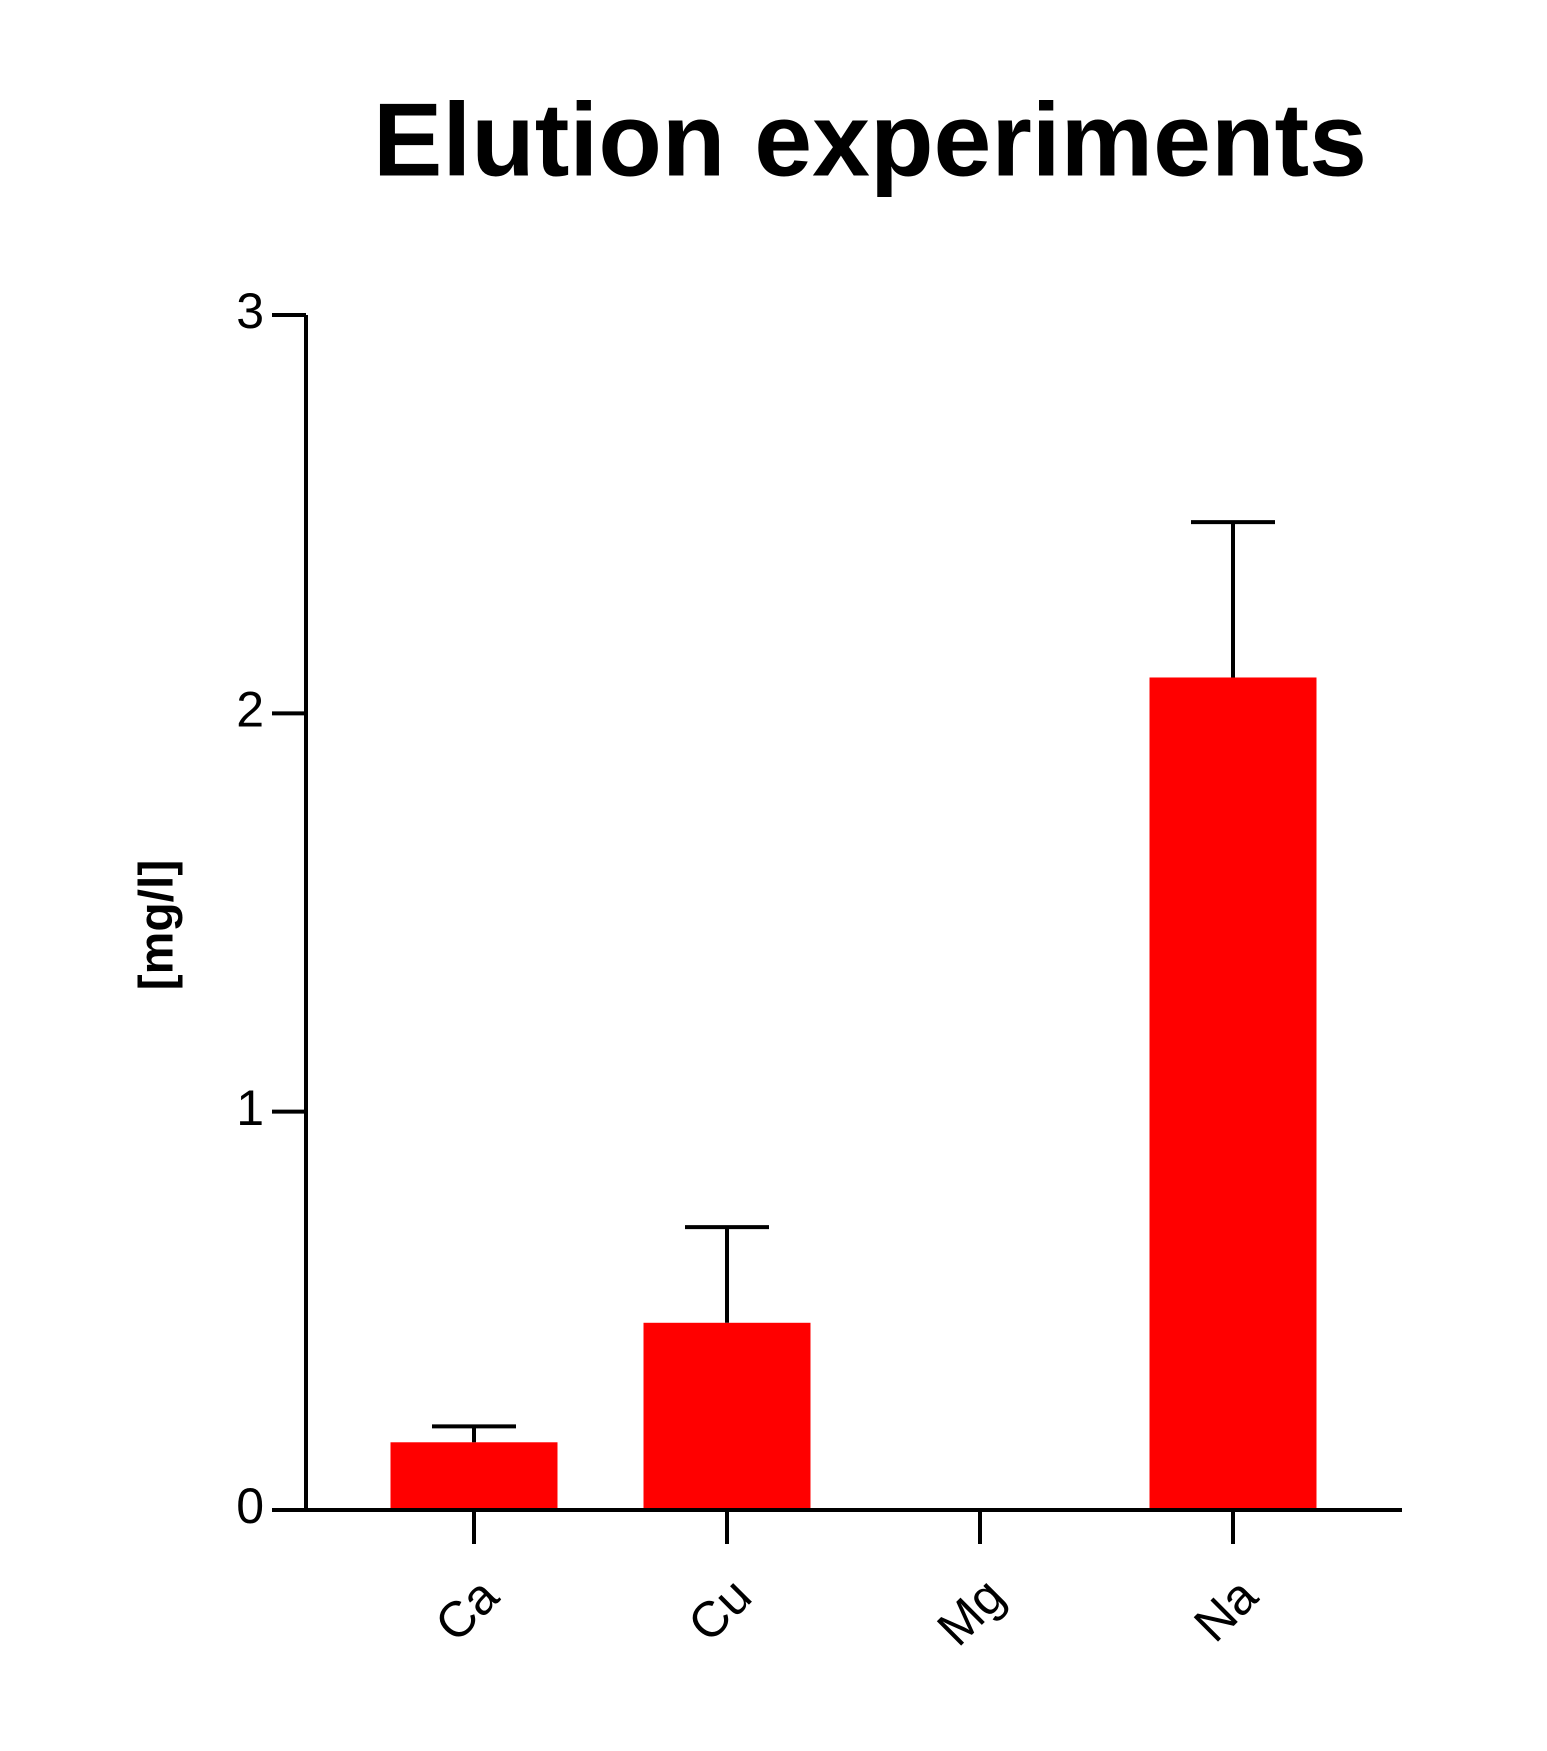 This screenshot has height=1751, width=1547. I want to click on y-tick-label: 1, so click(250, 1108).